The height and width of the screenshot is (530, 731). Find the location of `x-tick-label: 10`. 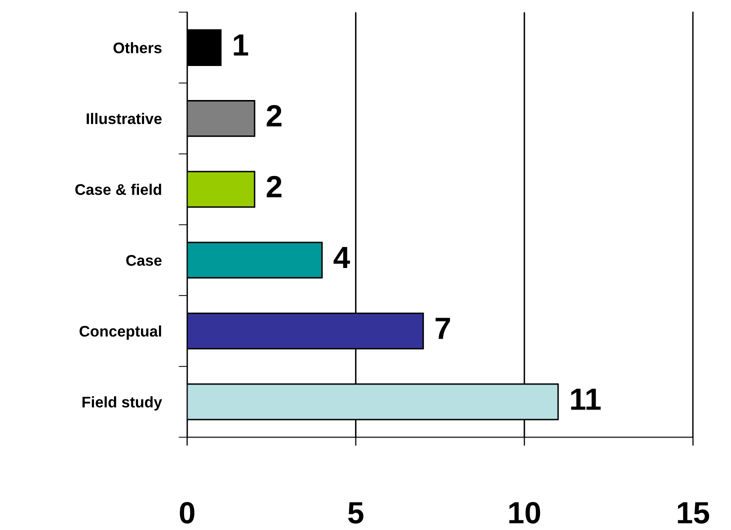

x-tick-label: 10 is located at coordinates (524, 513).